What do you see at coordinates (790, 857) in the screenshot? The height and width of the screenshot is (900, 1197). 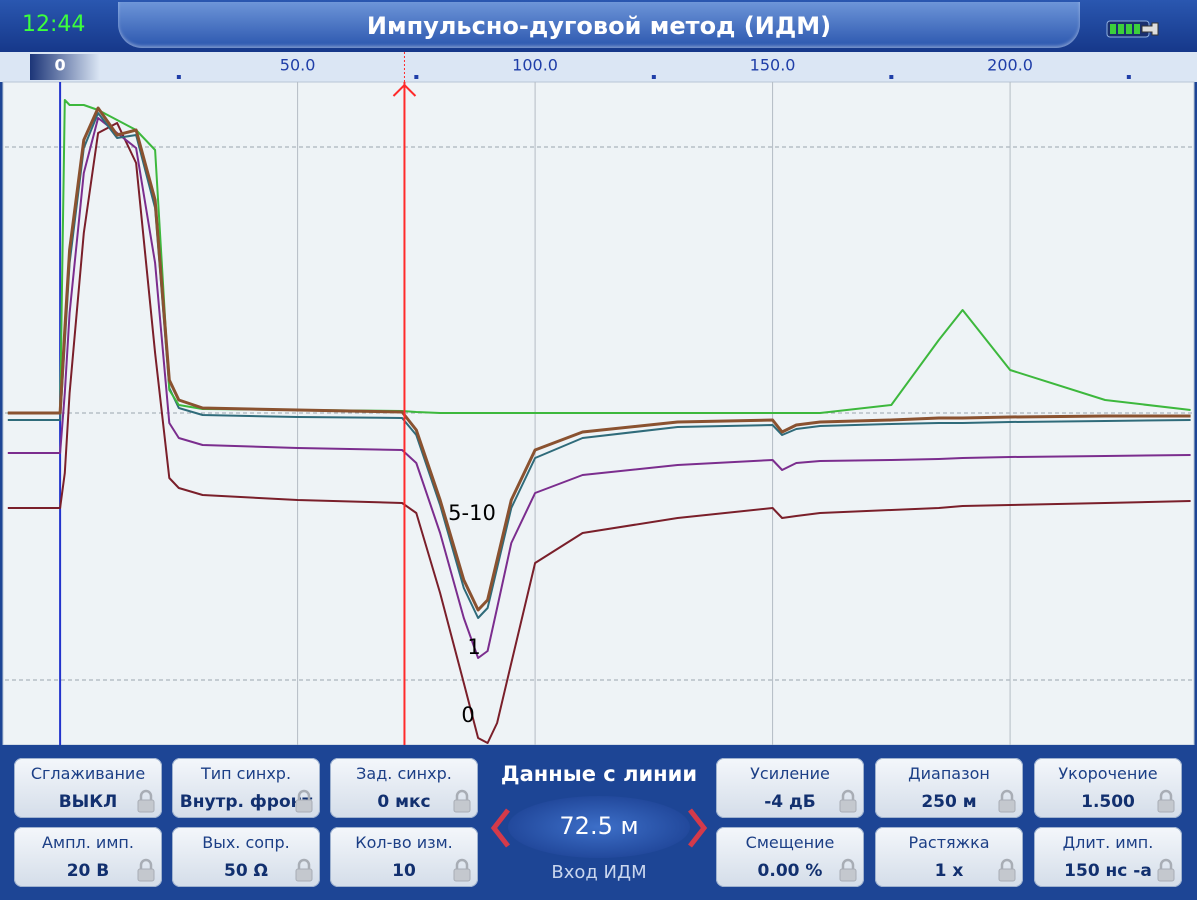 I see `setting-button: Смещение 0.00 %` at bounding box center [790, 857].